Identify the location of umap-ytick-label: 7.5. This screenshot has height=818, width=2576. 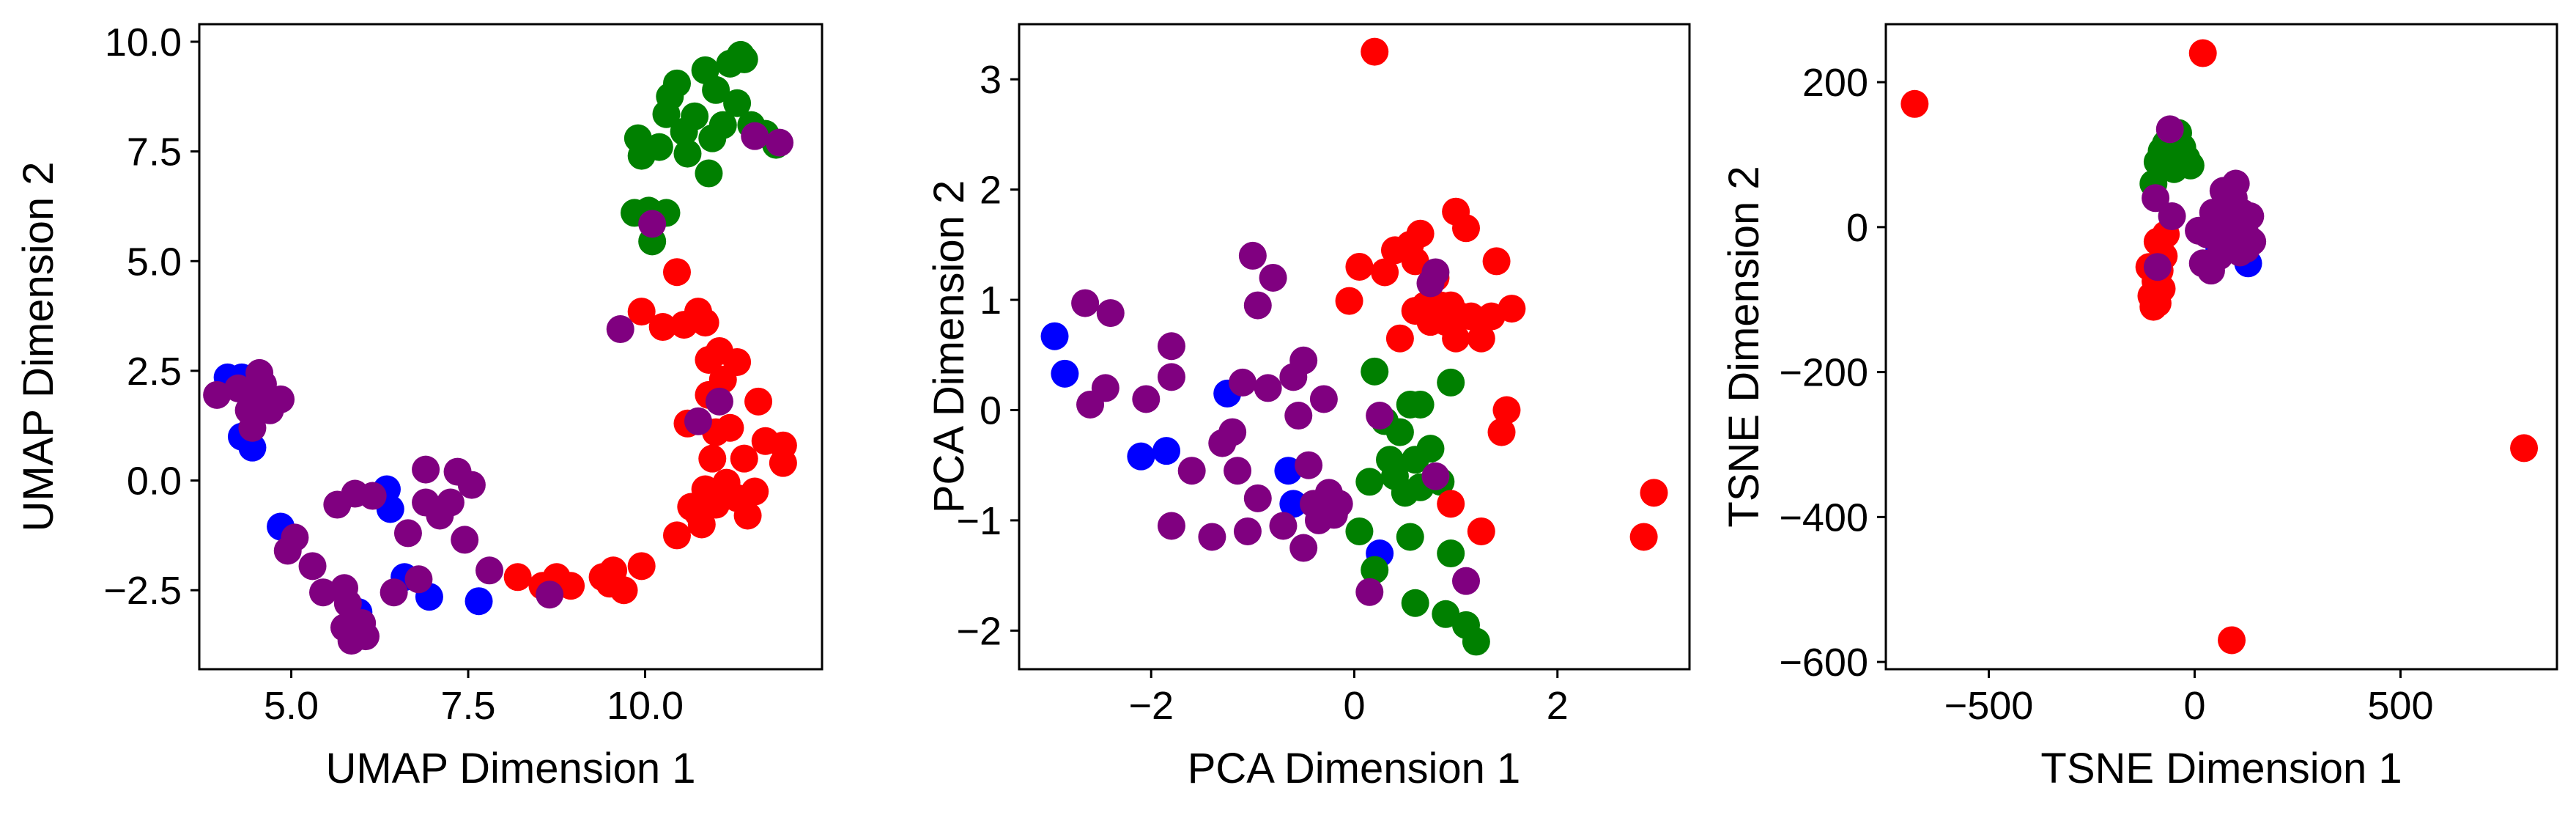
(154, 152).